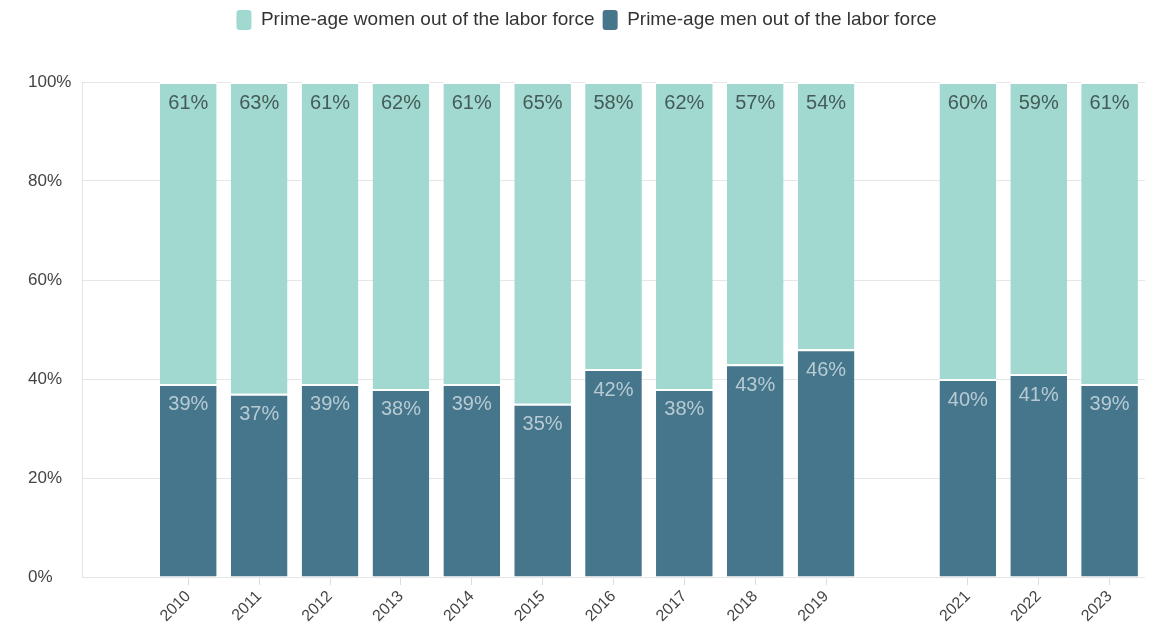 Image resolution: width=1173 pixels, height=632 pixels. Describe the element at coordinates (613, 101) in the screenshot. I see `data-label: 58%` at that location.